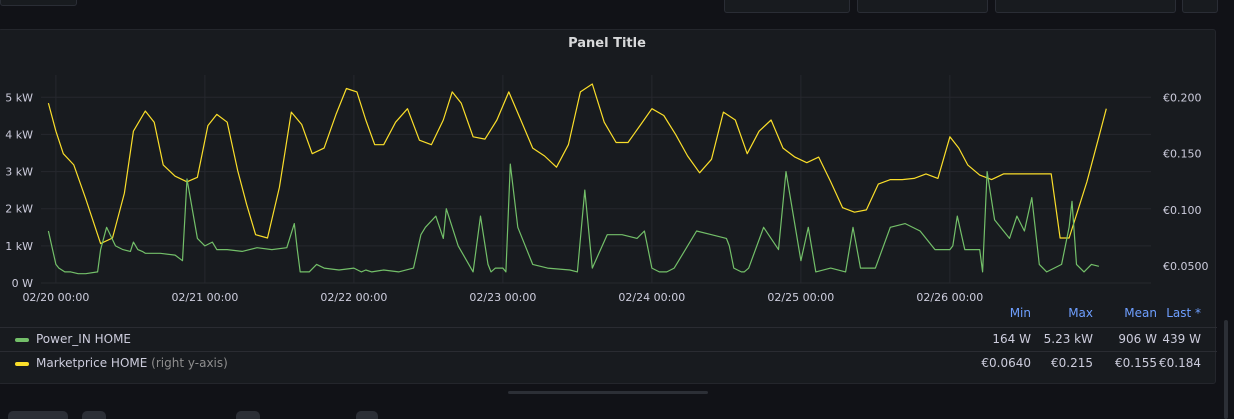 The width and height of the screenshot is (1234, 419). Describe the element at coordinates (19, 134) in the screenshot. I see `y-left-tick-label: 4 kW` at that location.